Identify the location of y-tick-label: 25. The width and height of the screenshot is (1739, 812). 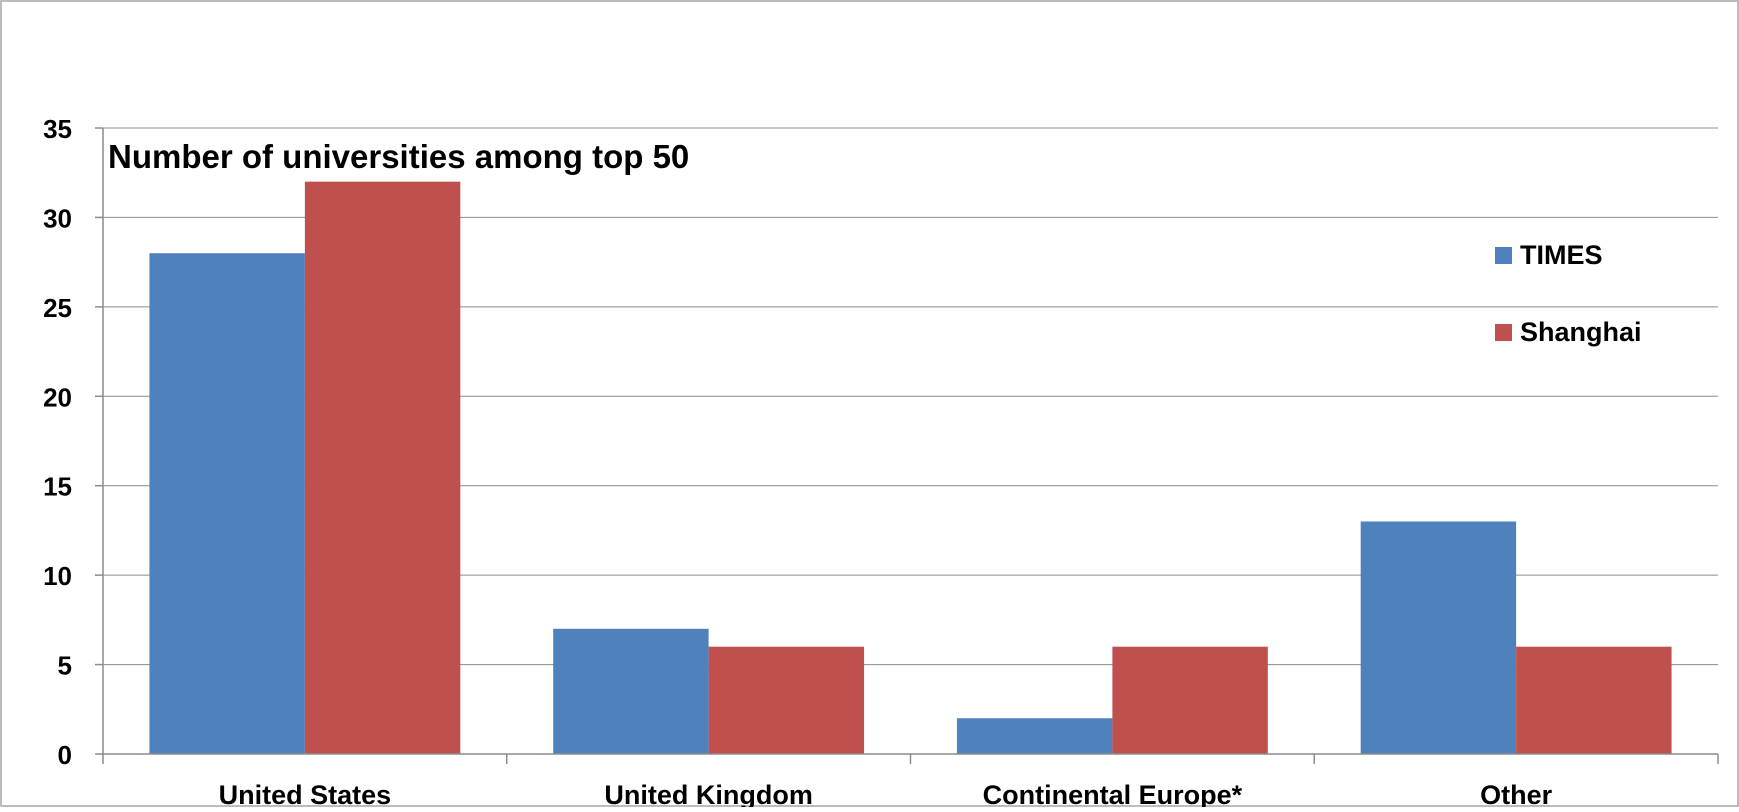
(57, 308).